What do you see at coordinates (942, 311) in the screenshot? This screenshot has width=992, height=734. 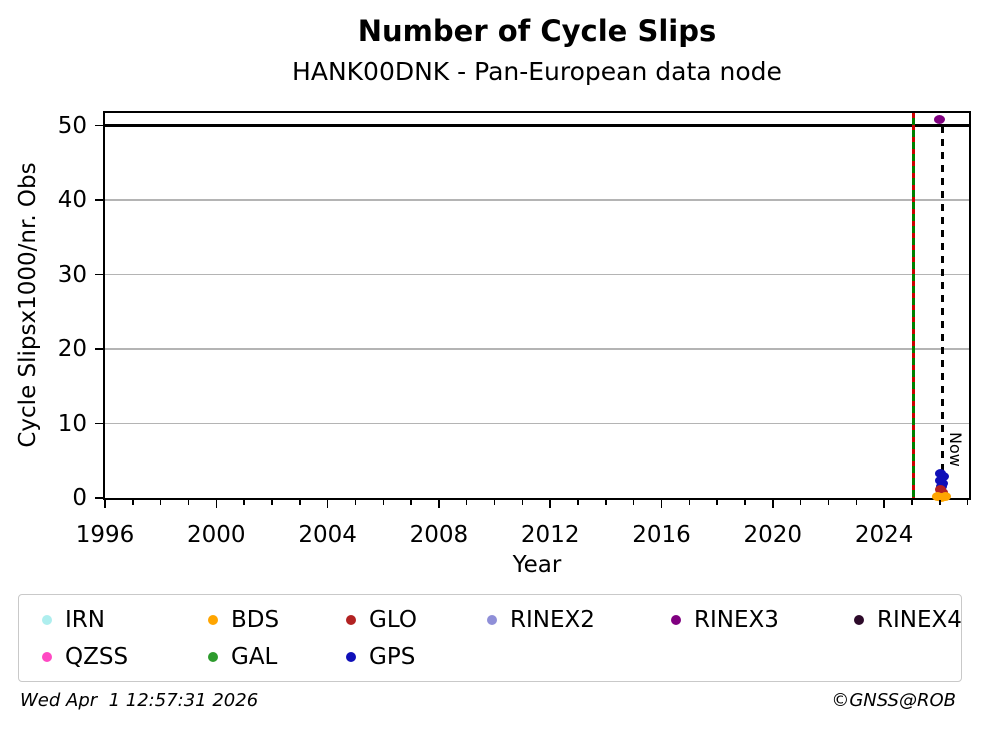 I see `now-line` at bounding box center [942, 311].